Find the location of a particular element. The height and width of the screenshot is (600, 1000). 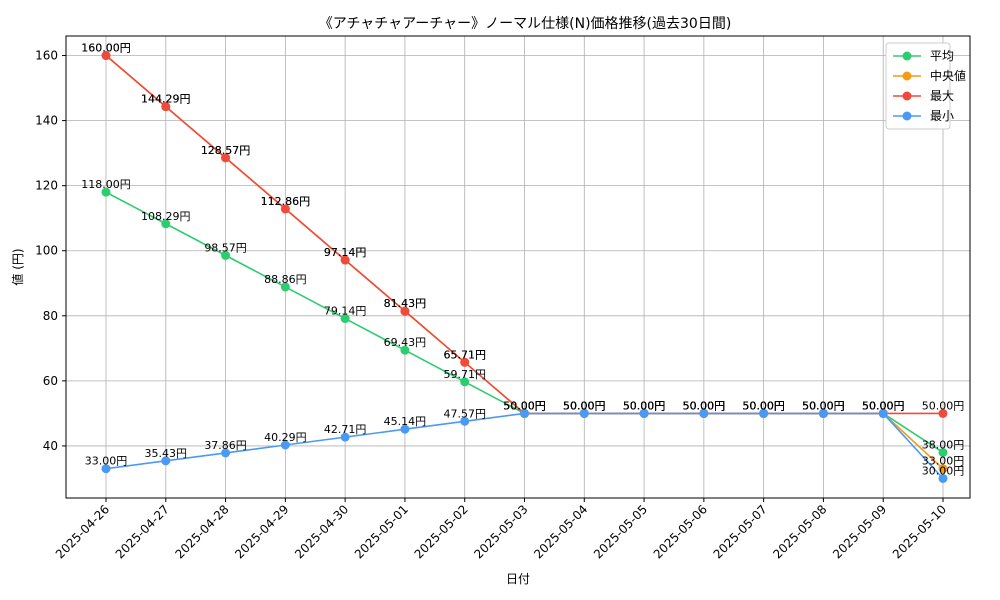

data-label: 30.00円 is located at coordinates (943, 470).